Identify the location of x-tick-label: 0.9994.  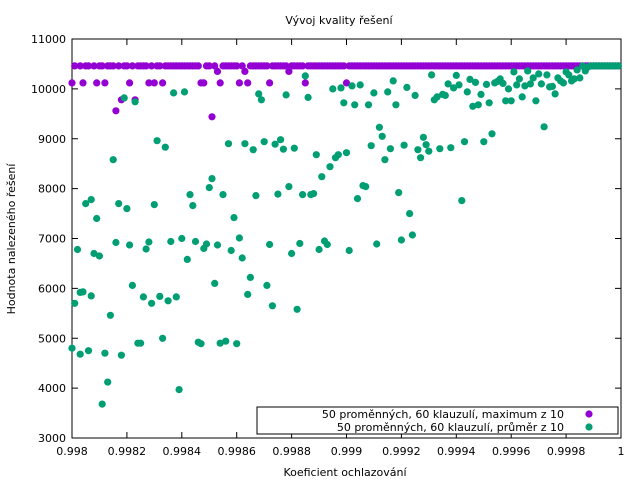
(456, 451).